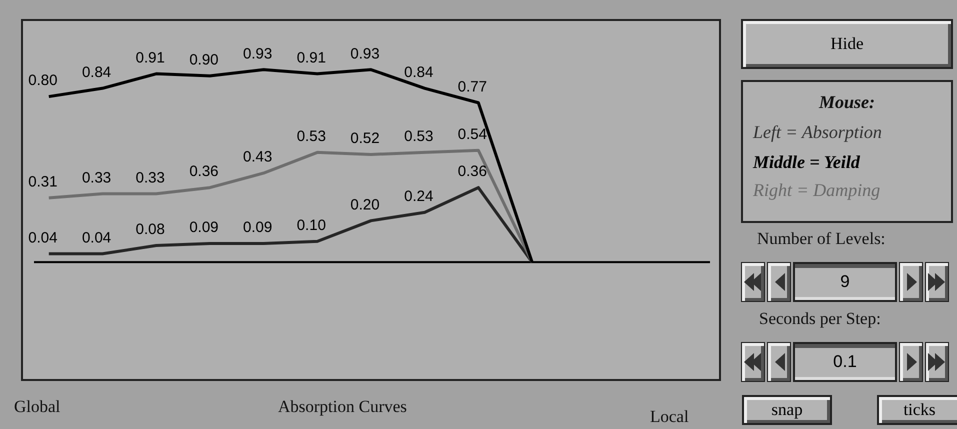  Describe the element at coordinates (37, 407) in the screenshot. I see `text: Global` at that location.